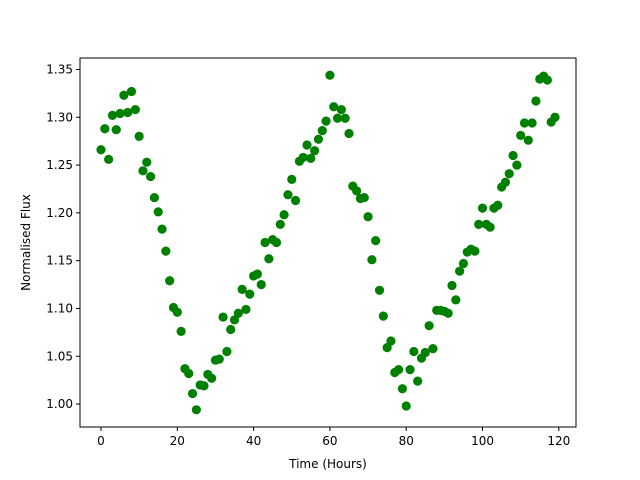 The height and width of the screenshot is (480, 640). I want to click on x-tick-label: 40, so click(253, 441).